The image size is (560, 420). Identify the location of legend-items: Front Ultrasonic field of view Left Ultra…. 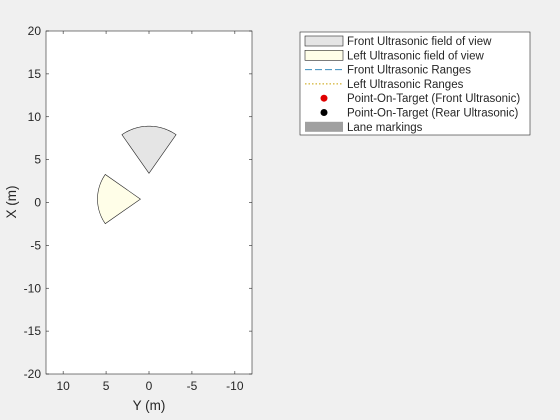
(412, 84).